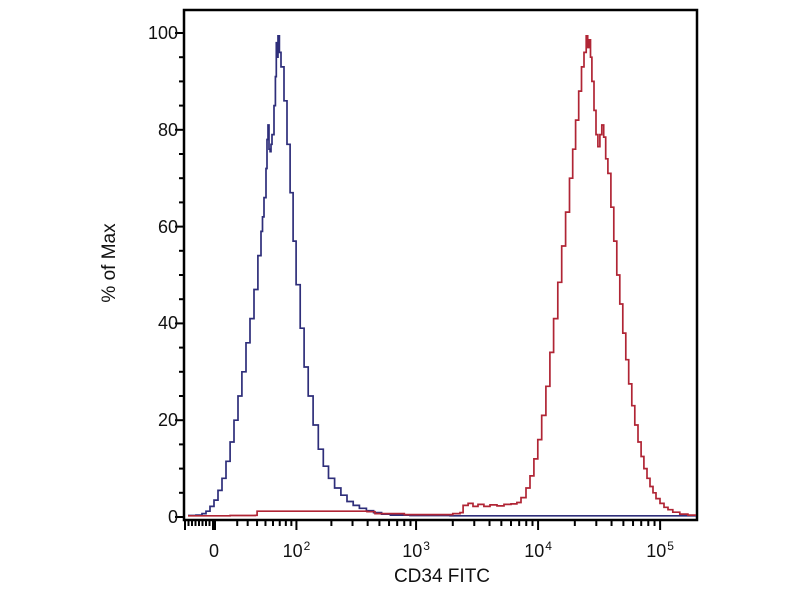  I want to click on x-tick-label: 103, so click(416, 551).